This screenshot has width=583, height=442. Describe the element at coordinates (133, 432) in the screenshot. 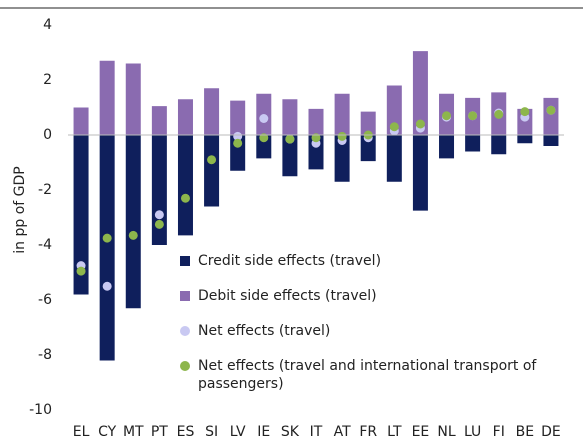

I see `x-tick-label: MT` at that location.